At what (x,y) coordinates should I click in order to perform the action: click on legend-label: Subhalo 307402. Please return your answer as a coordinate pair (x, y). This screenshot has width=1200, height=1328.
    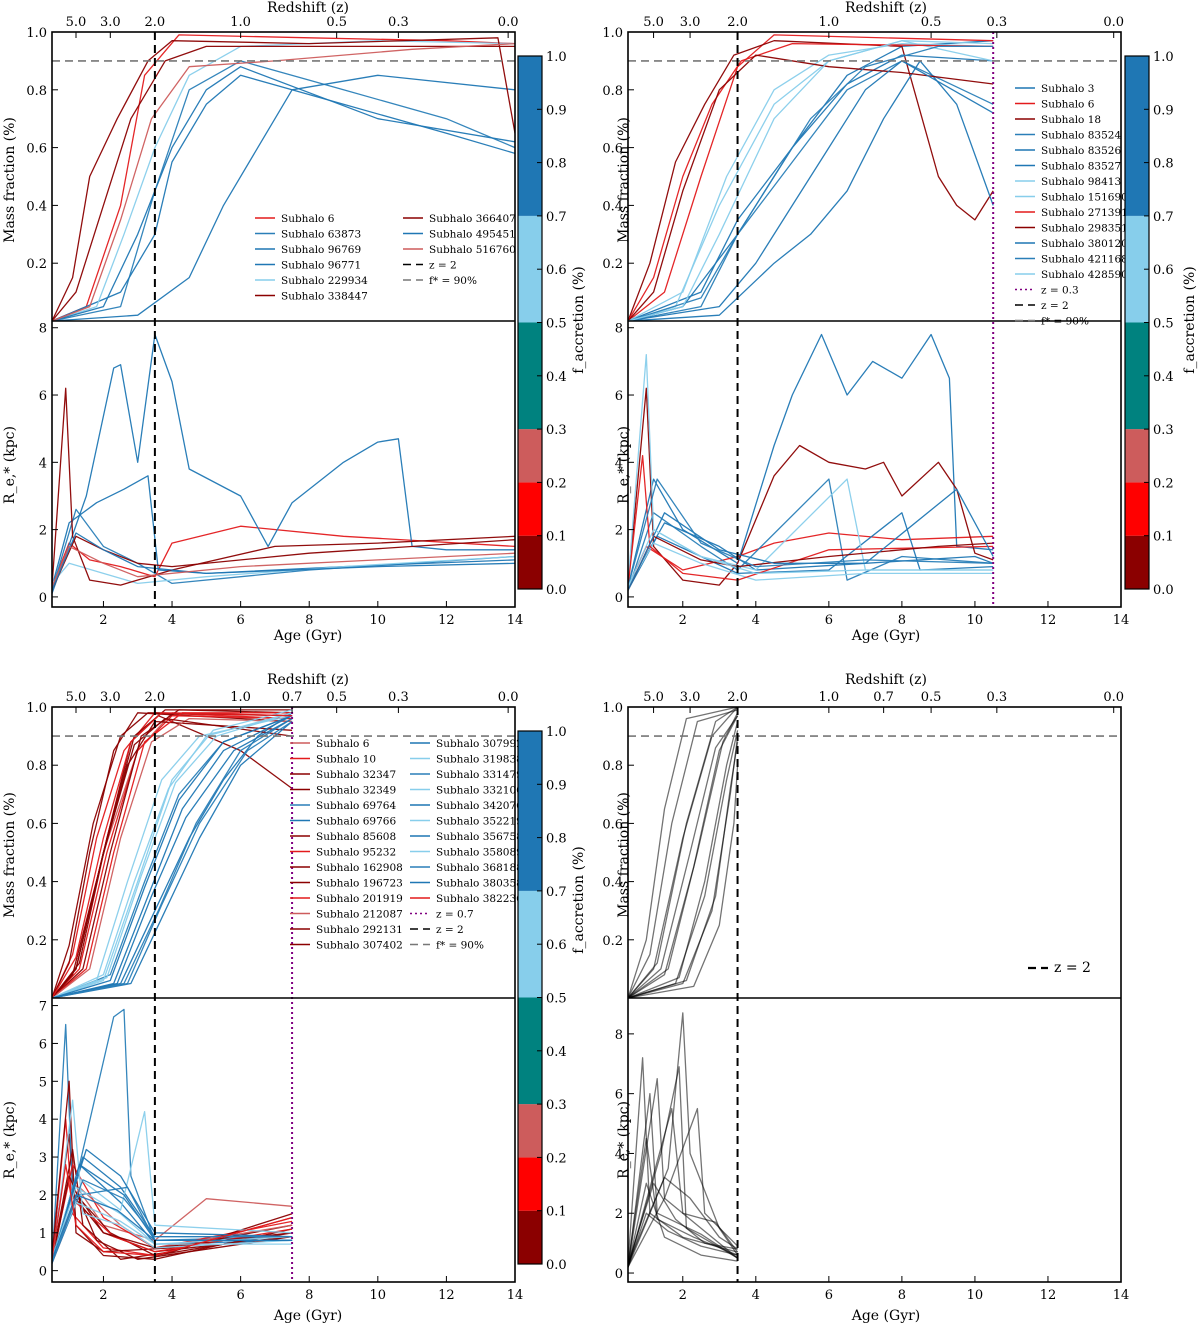
    Looking at the image, I should click on (359, 946).